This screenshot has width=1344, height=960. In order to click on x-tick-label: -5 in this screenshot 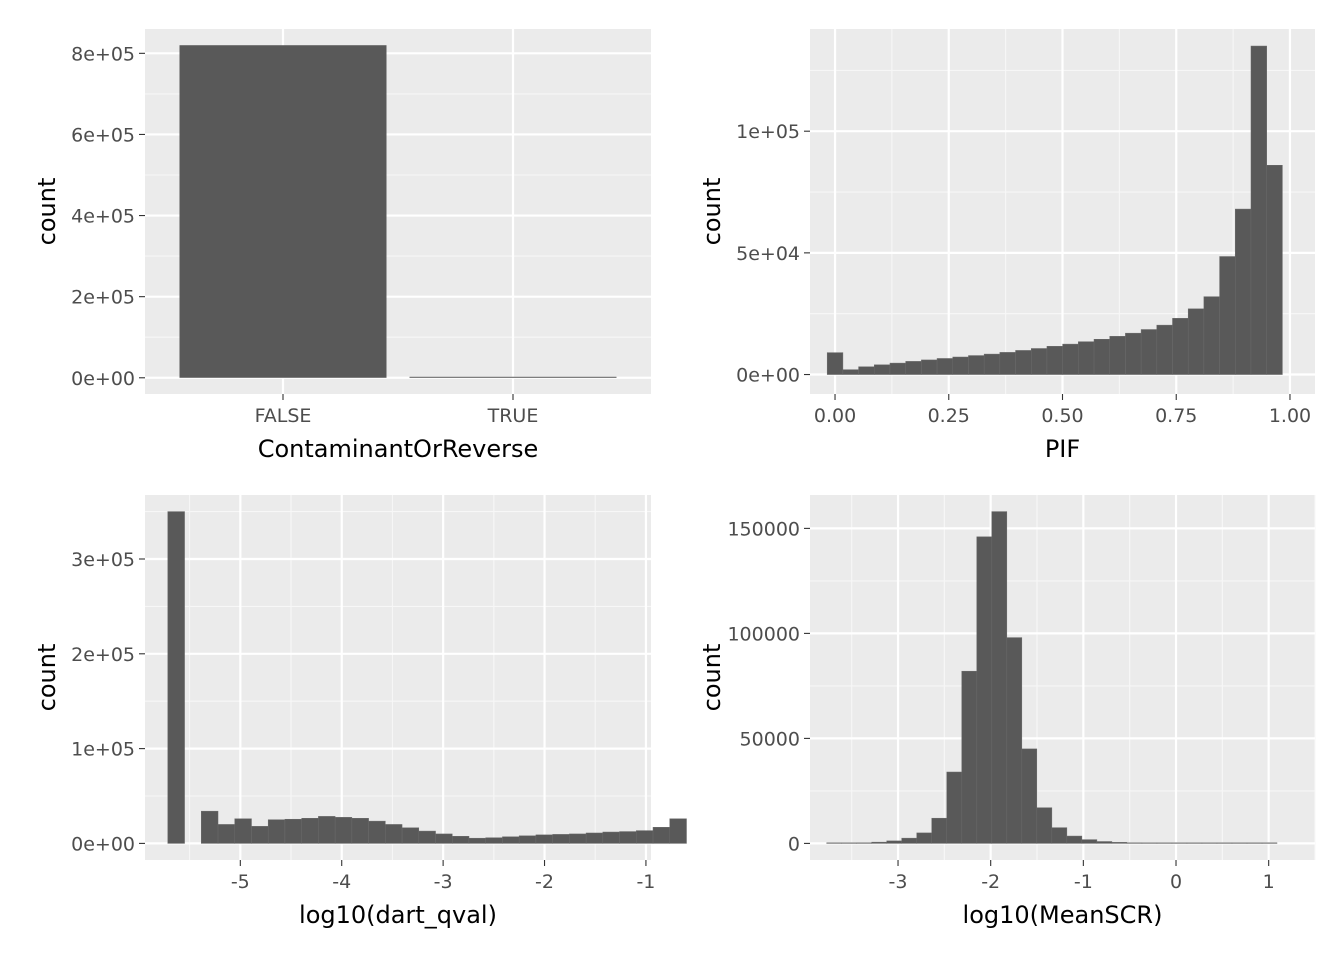, I will do `click(240, 882)`.